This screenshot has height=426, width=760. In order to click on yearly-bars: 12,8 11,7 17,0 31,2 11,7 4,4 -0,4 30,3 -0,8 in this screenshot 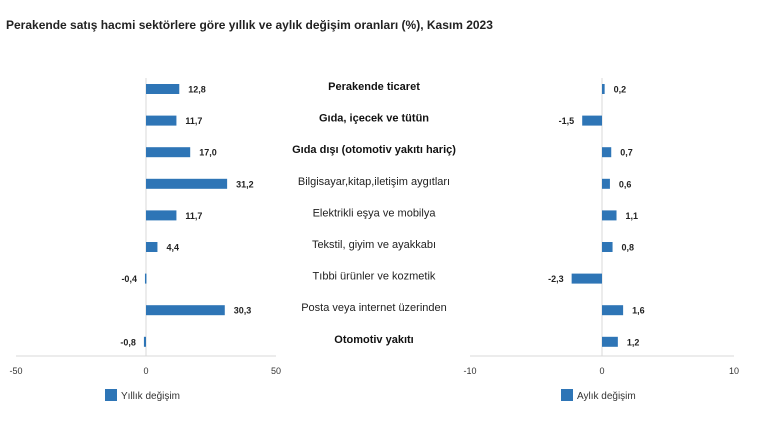, I will do `click(187, 215)`.